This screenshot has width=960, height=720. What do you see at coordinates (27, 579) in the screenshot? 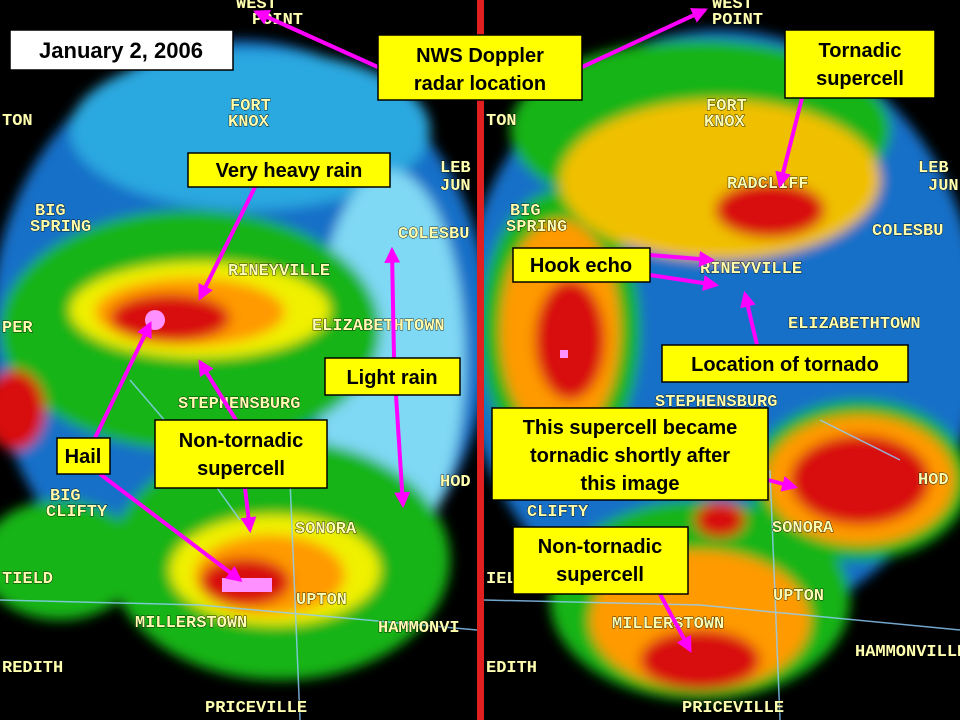
I see `place: TIELD` at bounding box center [27, 579].